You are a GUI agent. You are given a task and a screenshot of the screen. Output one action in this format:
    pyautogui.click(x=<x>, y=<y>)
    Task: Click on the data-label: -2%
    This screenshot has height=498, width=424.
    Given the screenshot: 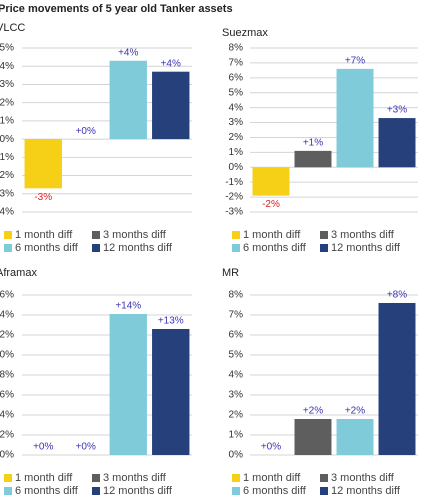 What is the action you would take?
    pyautogui.click(x=271, y=204)
    